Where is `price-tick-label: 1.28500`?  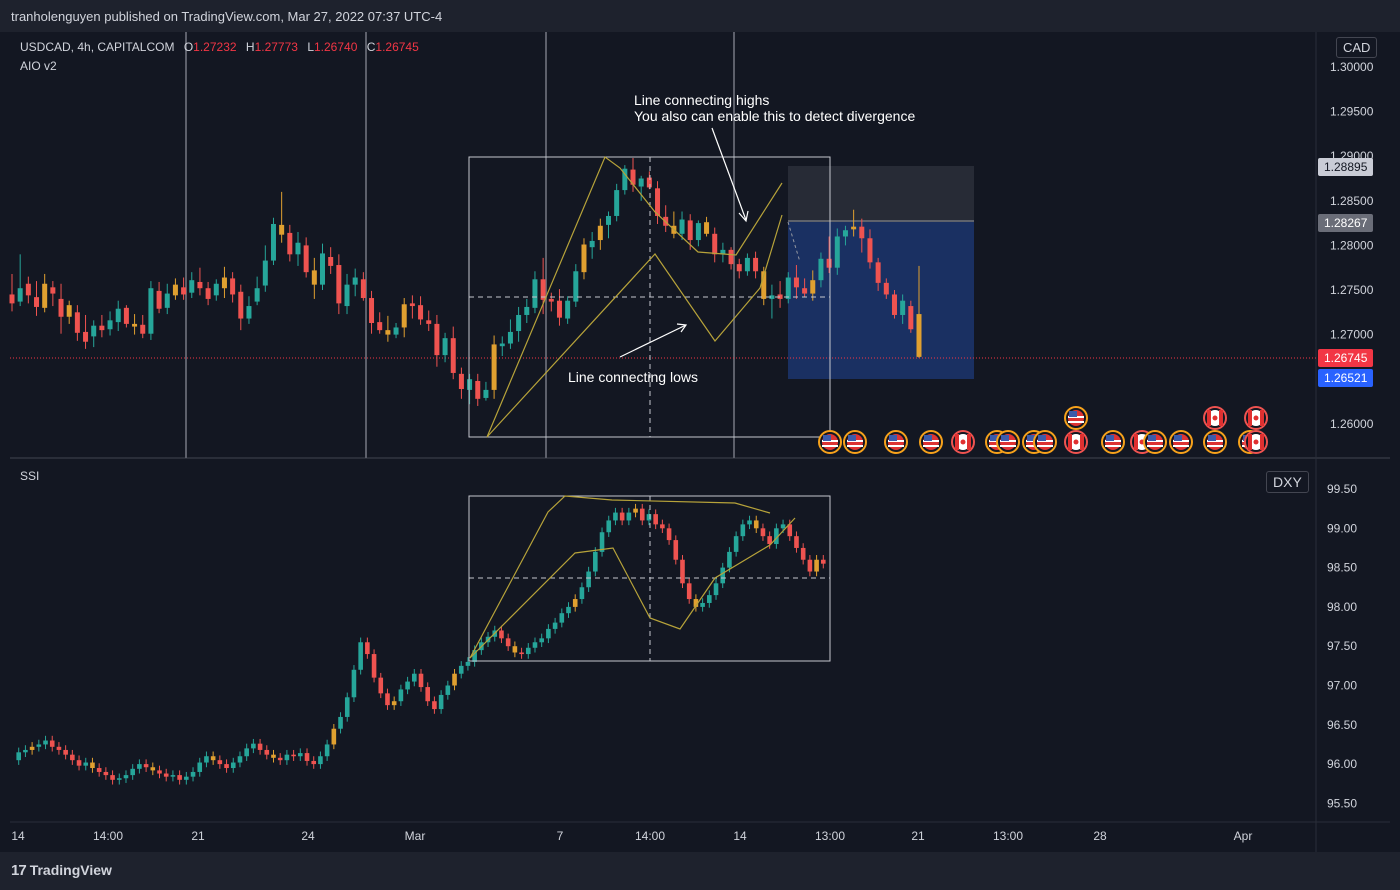 price-tick-label: 1.28500 is located at coordinates (1352, 201).